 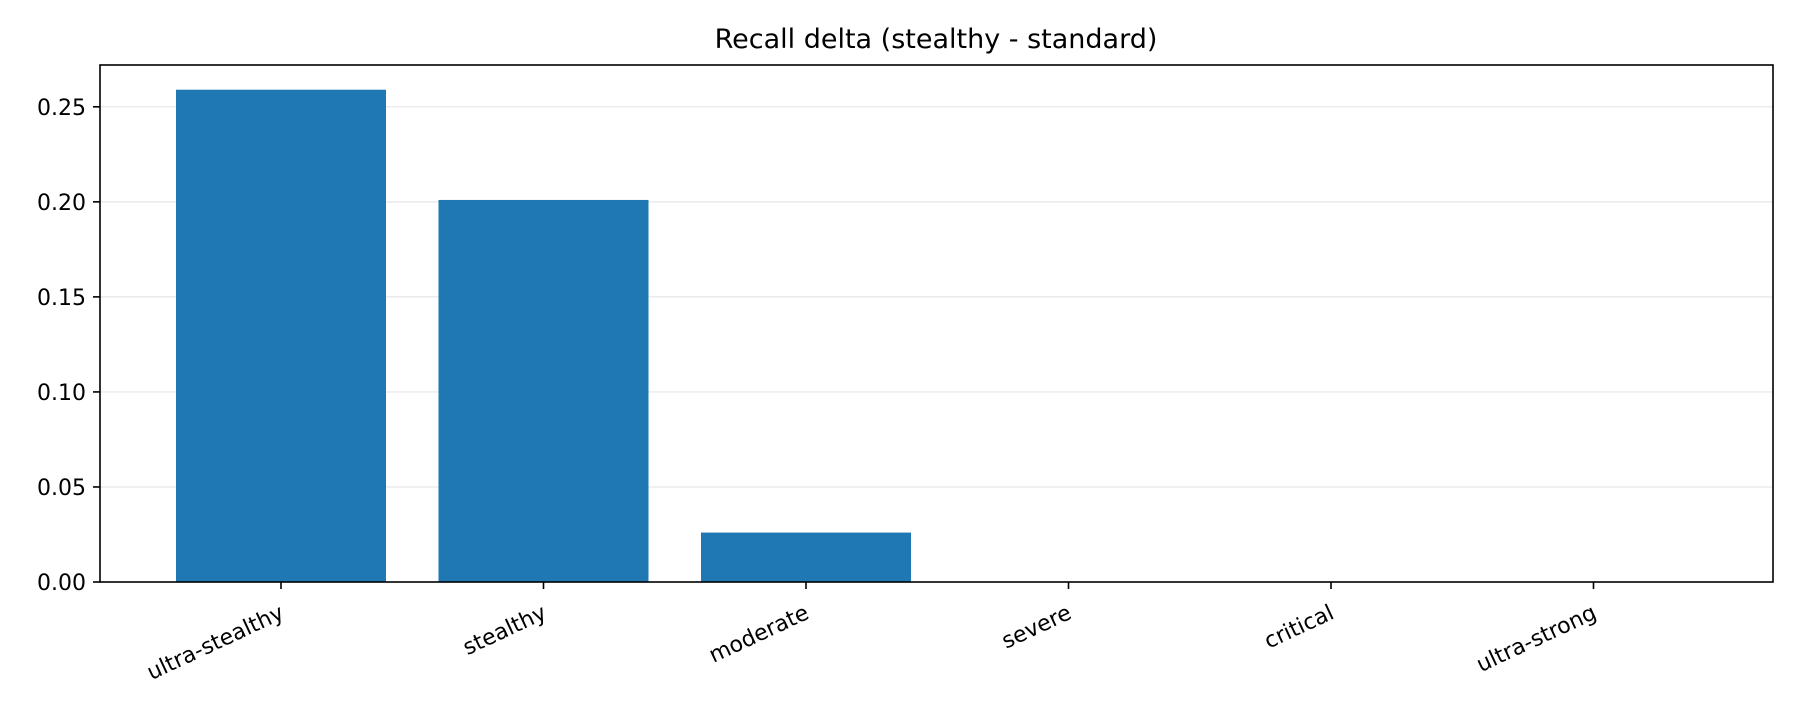 What do you see at coordinates (1537, 639) in the screenshot?
I see `x-tick-label: ultra-strong` at bounding box center [1537, 639].